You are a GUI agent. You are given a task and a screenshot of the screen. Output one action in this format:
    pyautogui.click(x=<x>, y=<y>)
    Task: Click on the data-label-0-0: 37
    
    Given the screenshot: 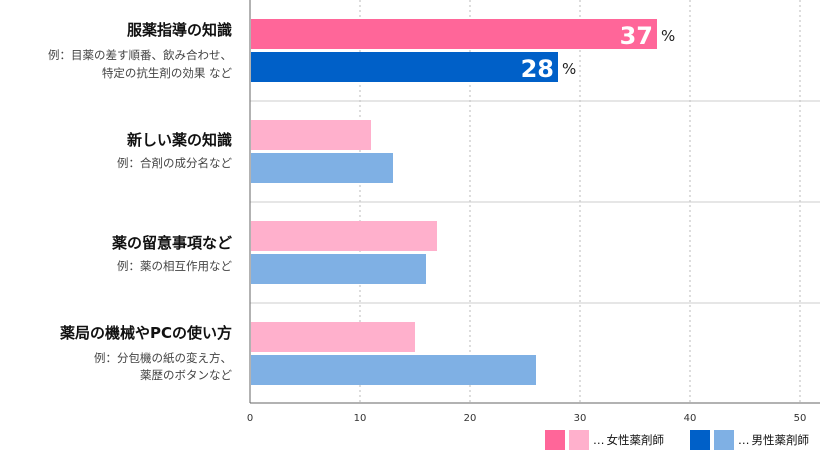 What is the action you would take?
    pyautogui.click(x=636, y=36)
    